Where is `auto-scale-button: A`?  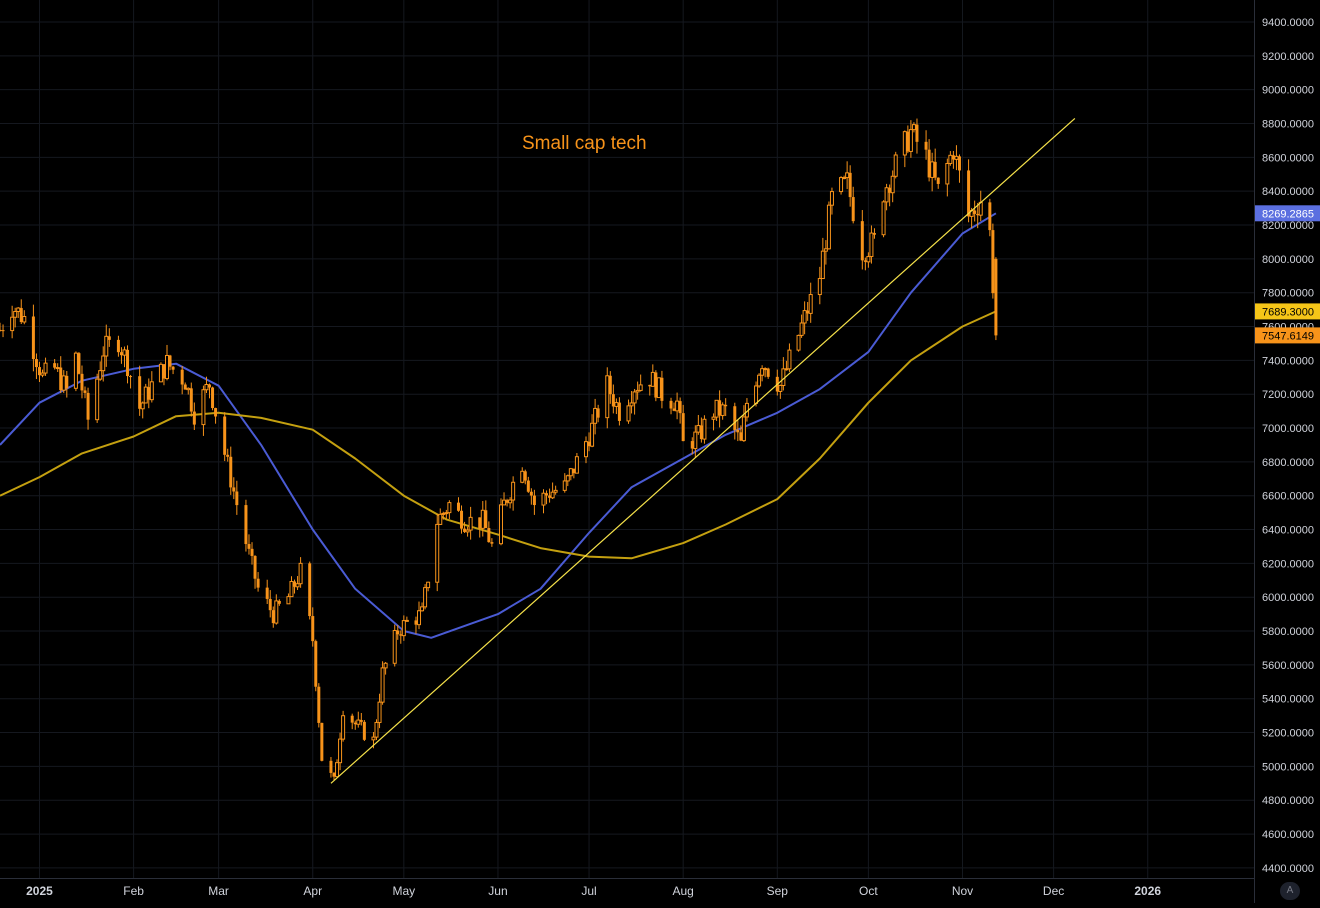 auto-scale-button: A is located at coordinates (1290, 891).